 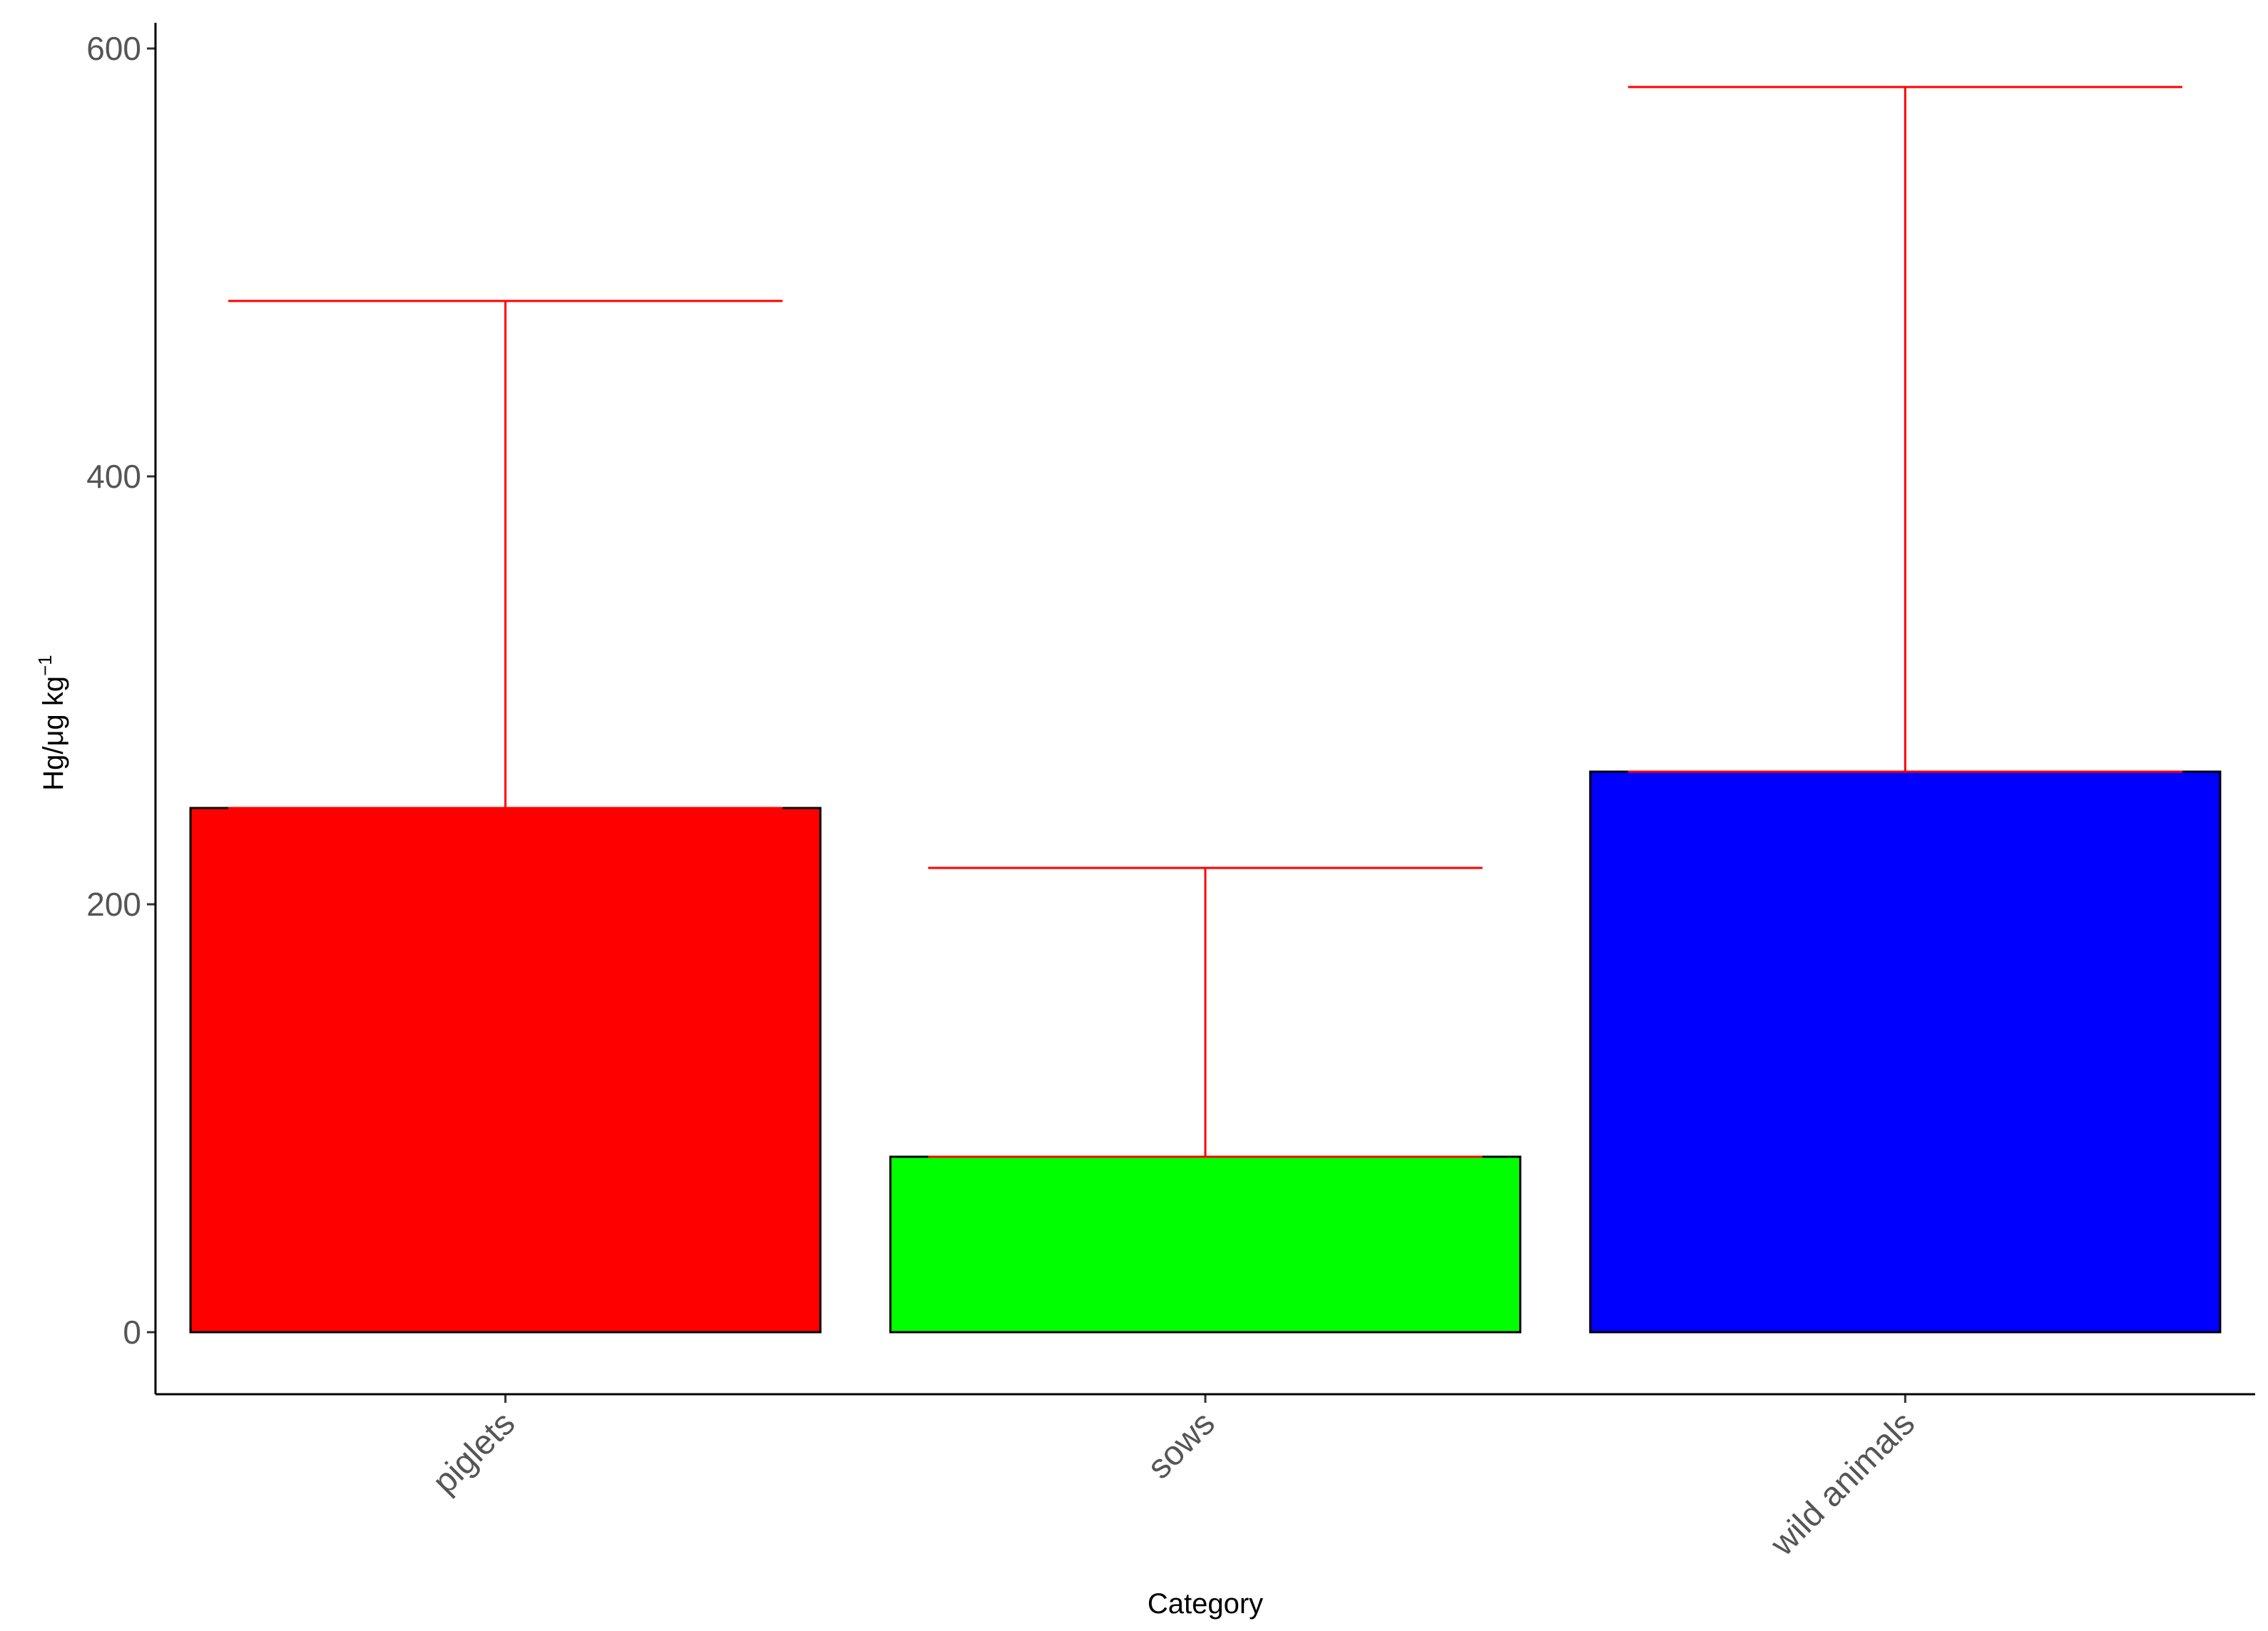 I want to click on x-tick-label: piglets, so click(x=474, y=1452).